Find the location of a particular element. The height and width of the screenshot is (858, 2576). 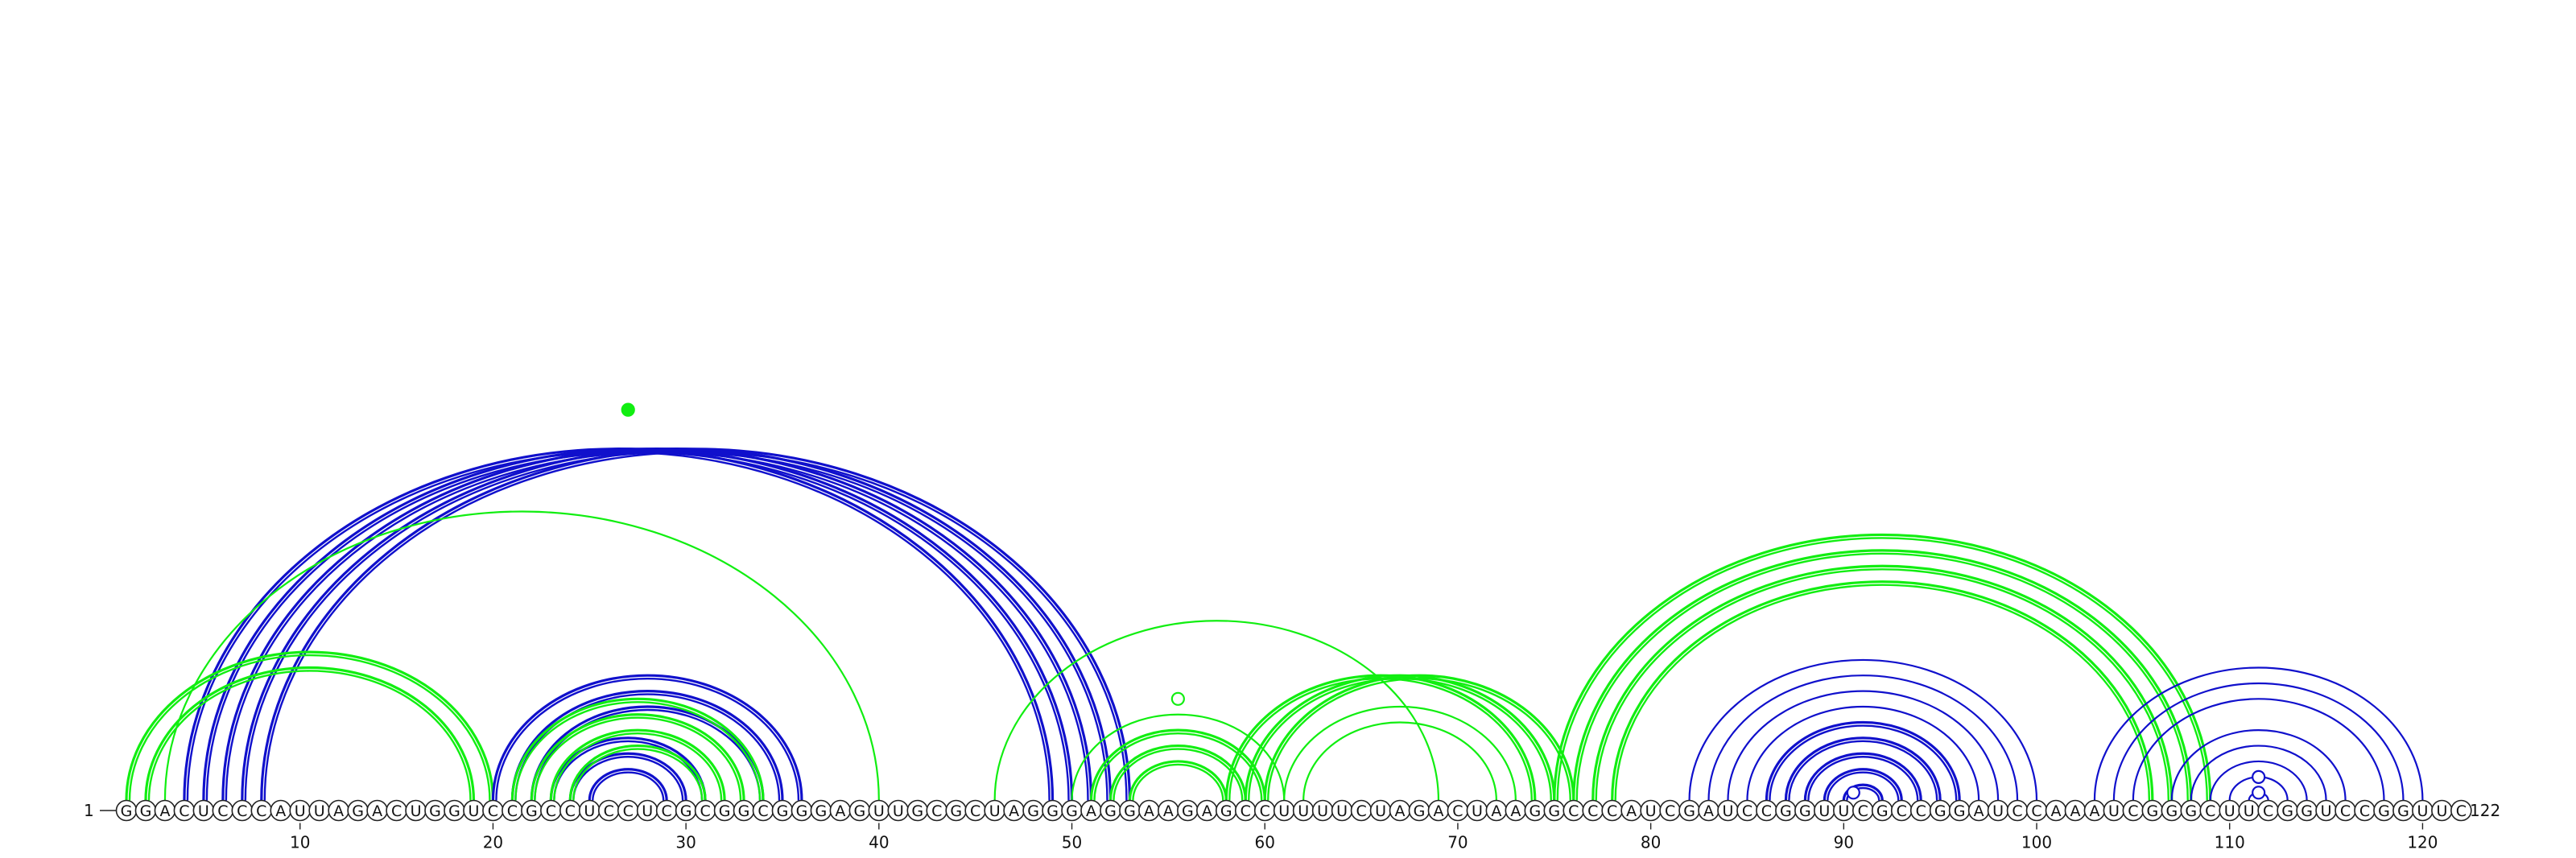

tick-label-110: 110 is located at coordinates (2230, 842).